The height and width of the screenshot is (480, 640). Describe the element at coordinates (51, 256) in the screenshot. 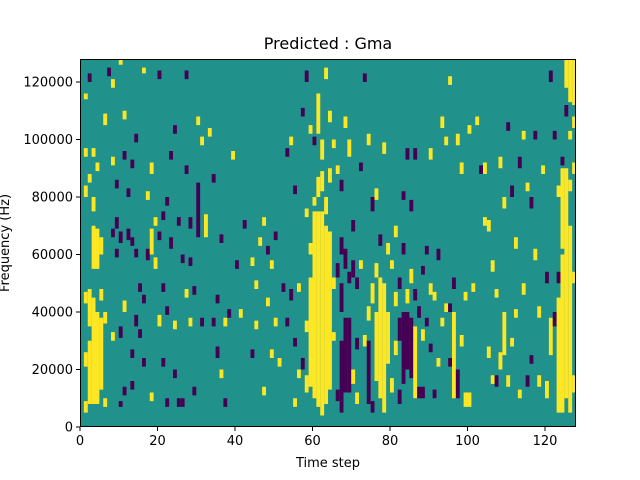

I see `y-axis: 0 20000 40000 60000 80000 100000 120000` at that location.